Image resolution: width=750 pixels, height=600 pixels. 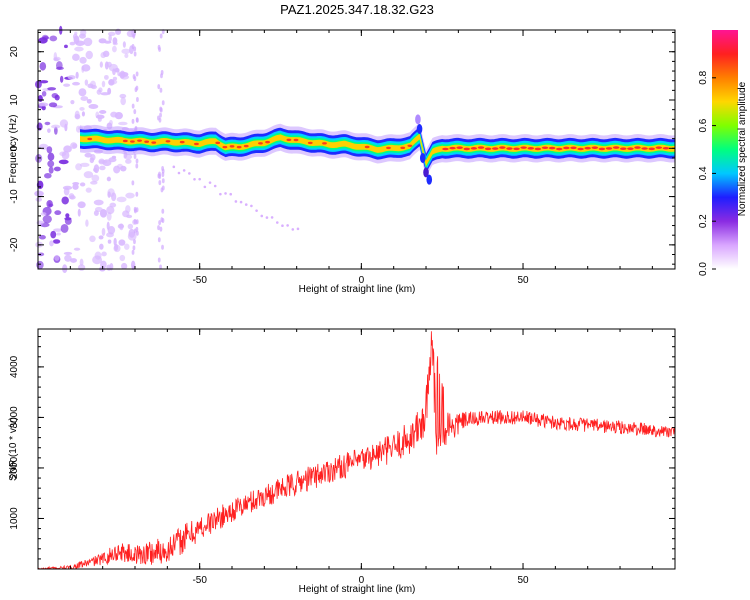 I want to click on snr-x-tick-label: -50, so click(x=199, y=580).